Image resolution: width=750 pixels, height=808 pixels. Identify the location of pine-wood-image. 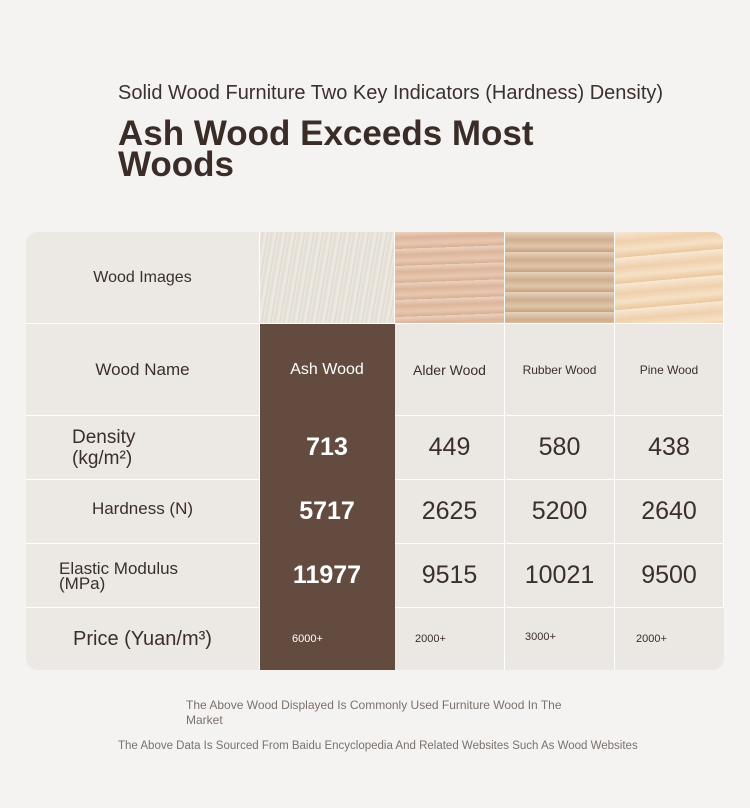
(669, 278).